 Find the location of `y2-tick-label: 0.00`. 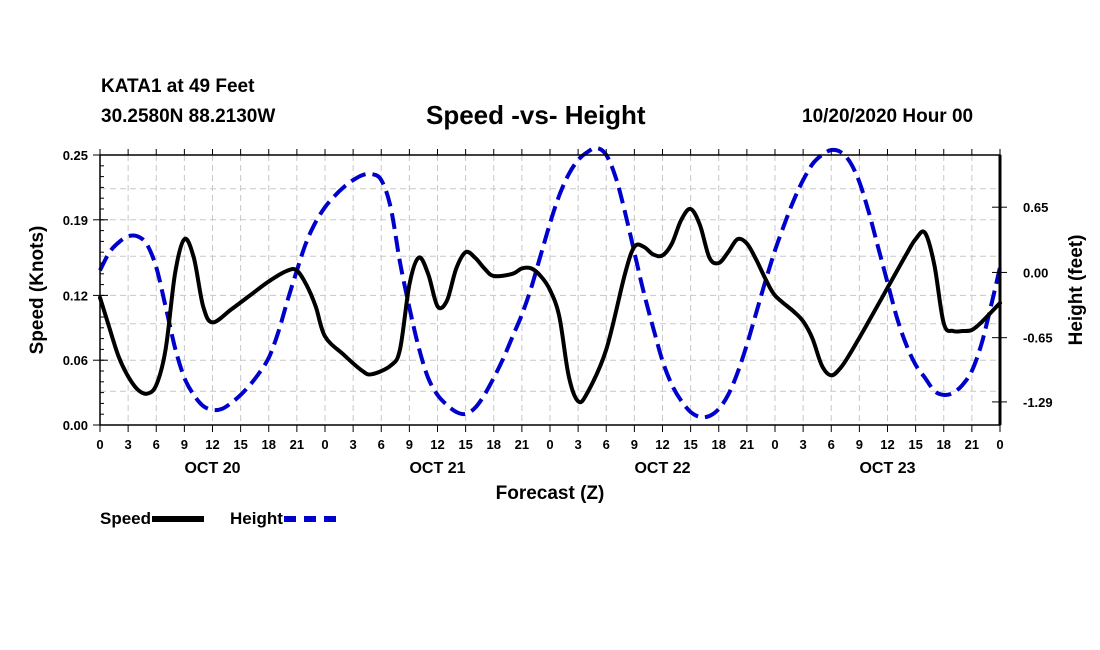

y2-tick-label: 0.00 is located at coordinates (1035, 272).